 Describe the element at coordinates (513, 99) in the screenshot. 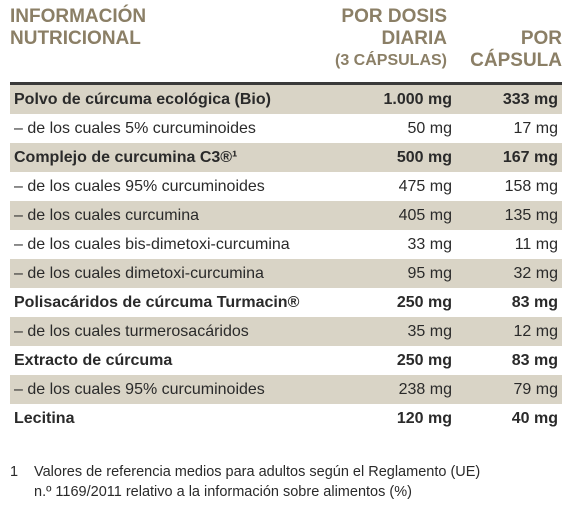

I see `capsule-amount: 333 mg` at that location.